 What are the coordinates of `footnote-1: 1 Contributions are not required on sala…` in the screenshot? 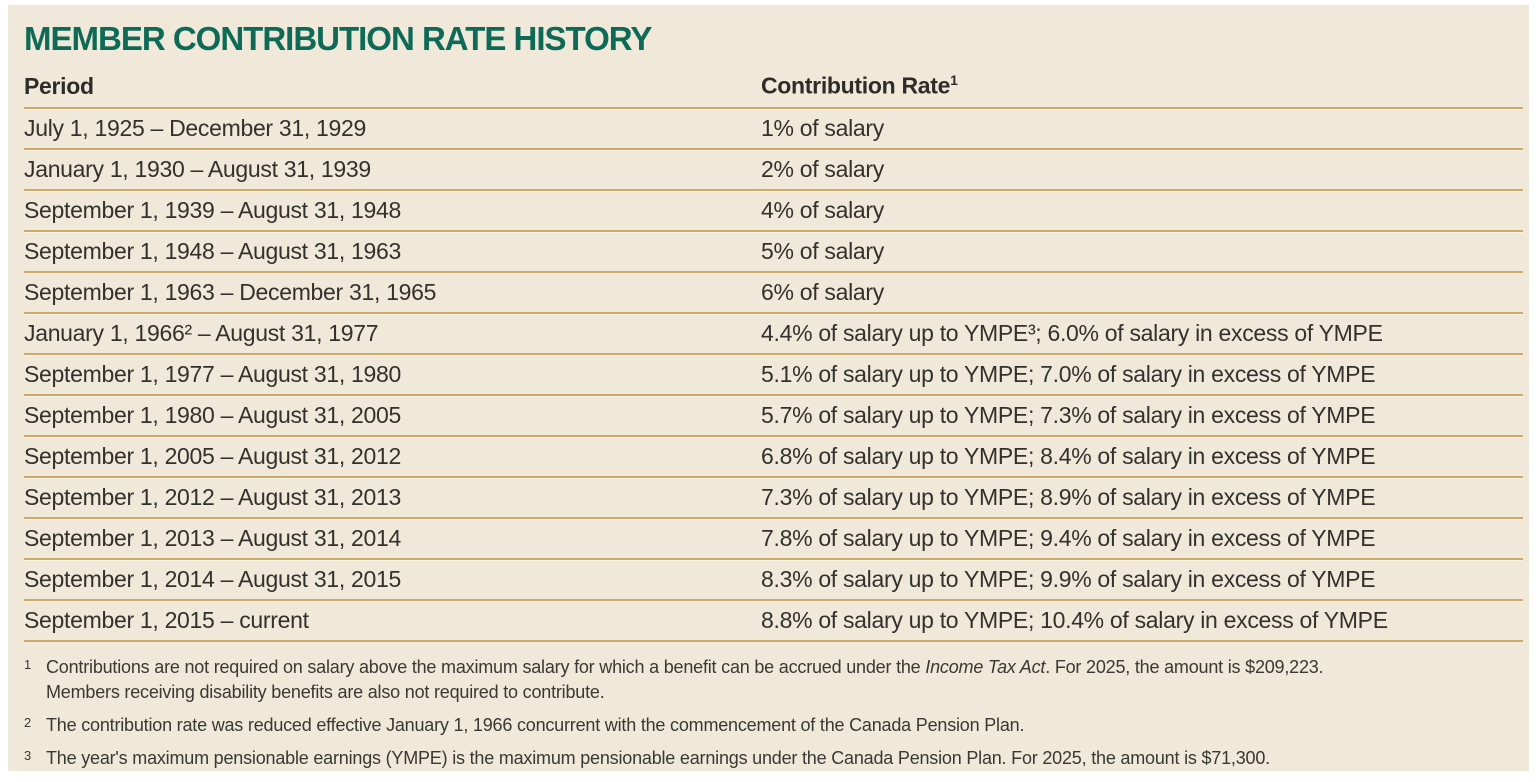 It's located at (773, 680).